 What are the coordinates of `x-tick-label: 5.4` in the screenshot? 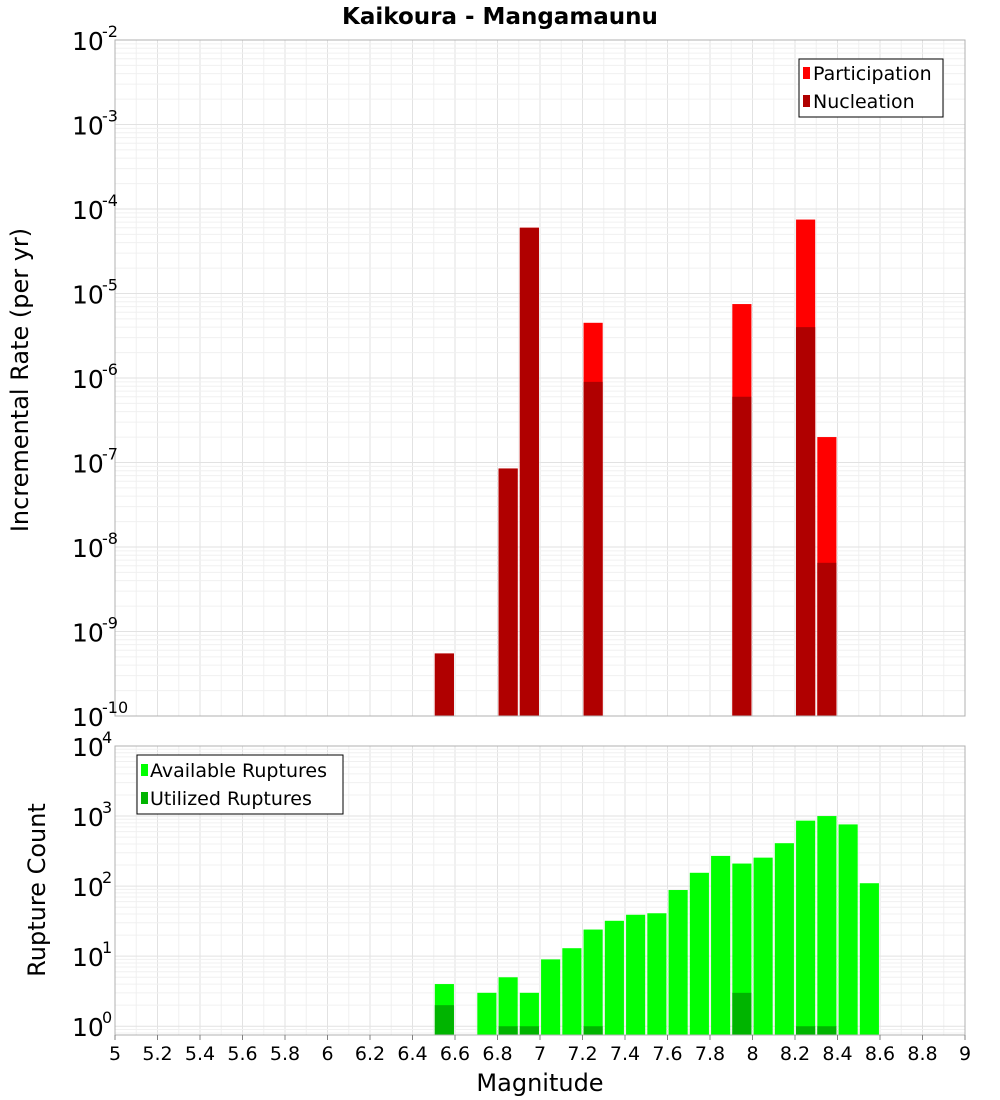 It's located at (200, 1054).